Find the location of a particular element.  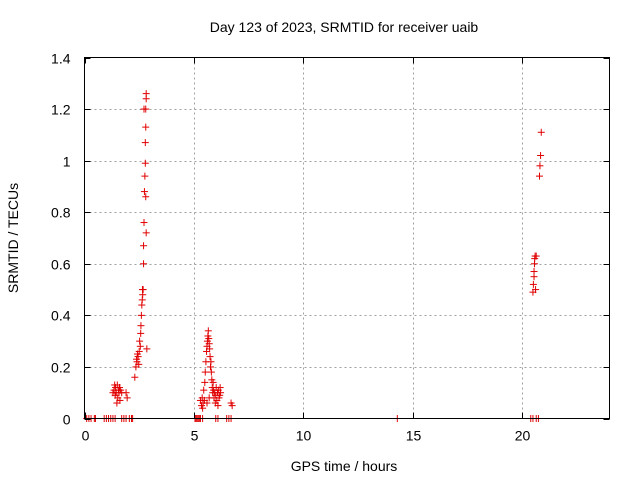

y-tick-label: 1.2 is located at coordinates (61, 110).